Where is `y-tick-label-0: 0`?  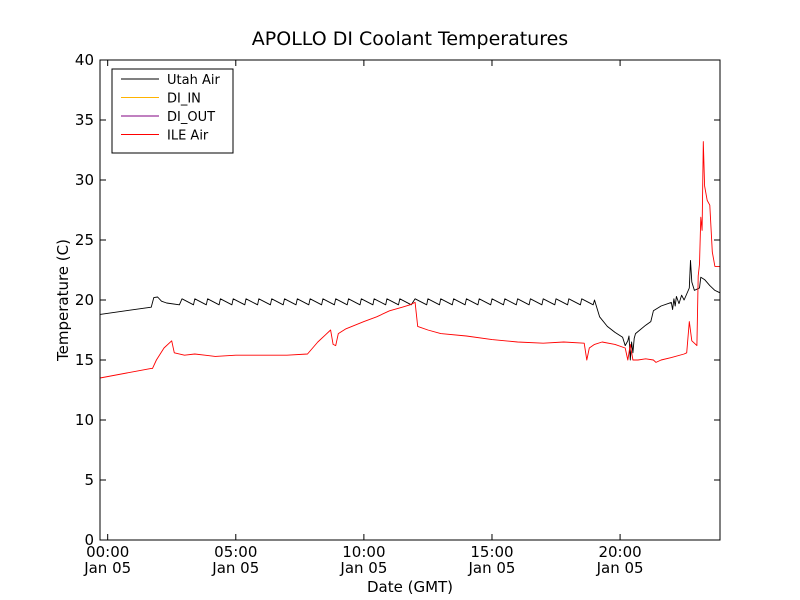
y-tick-label-0: 0 is located at coordinates (89, 540).